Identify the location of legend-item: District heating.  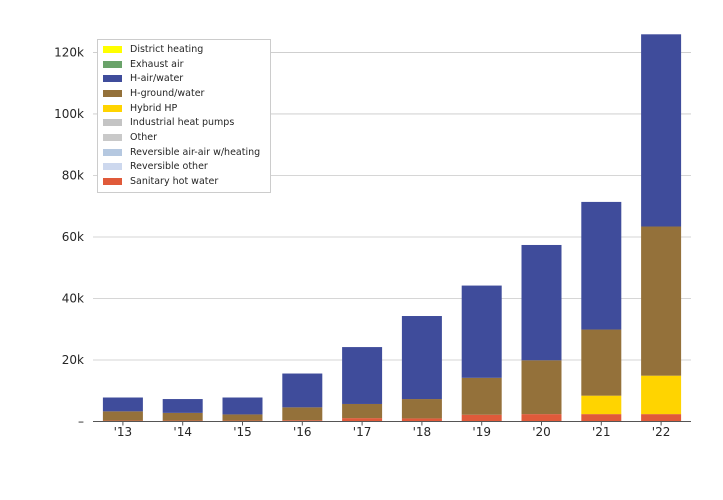
(184, 49).